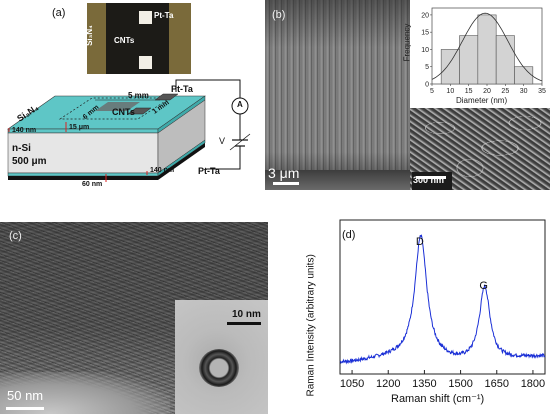  What do you see at coordinates (425, 15) in the screenshot?
I see `histogram-ytick-label: 20` at bounding box center [425, 15].